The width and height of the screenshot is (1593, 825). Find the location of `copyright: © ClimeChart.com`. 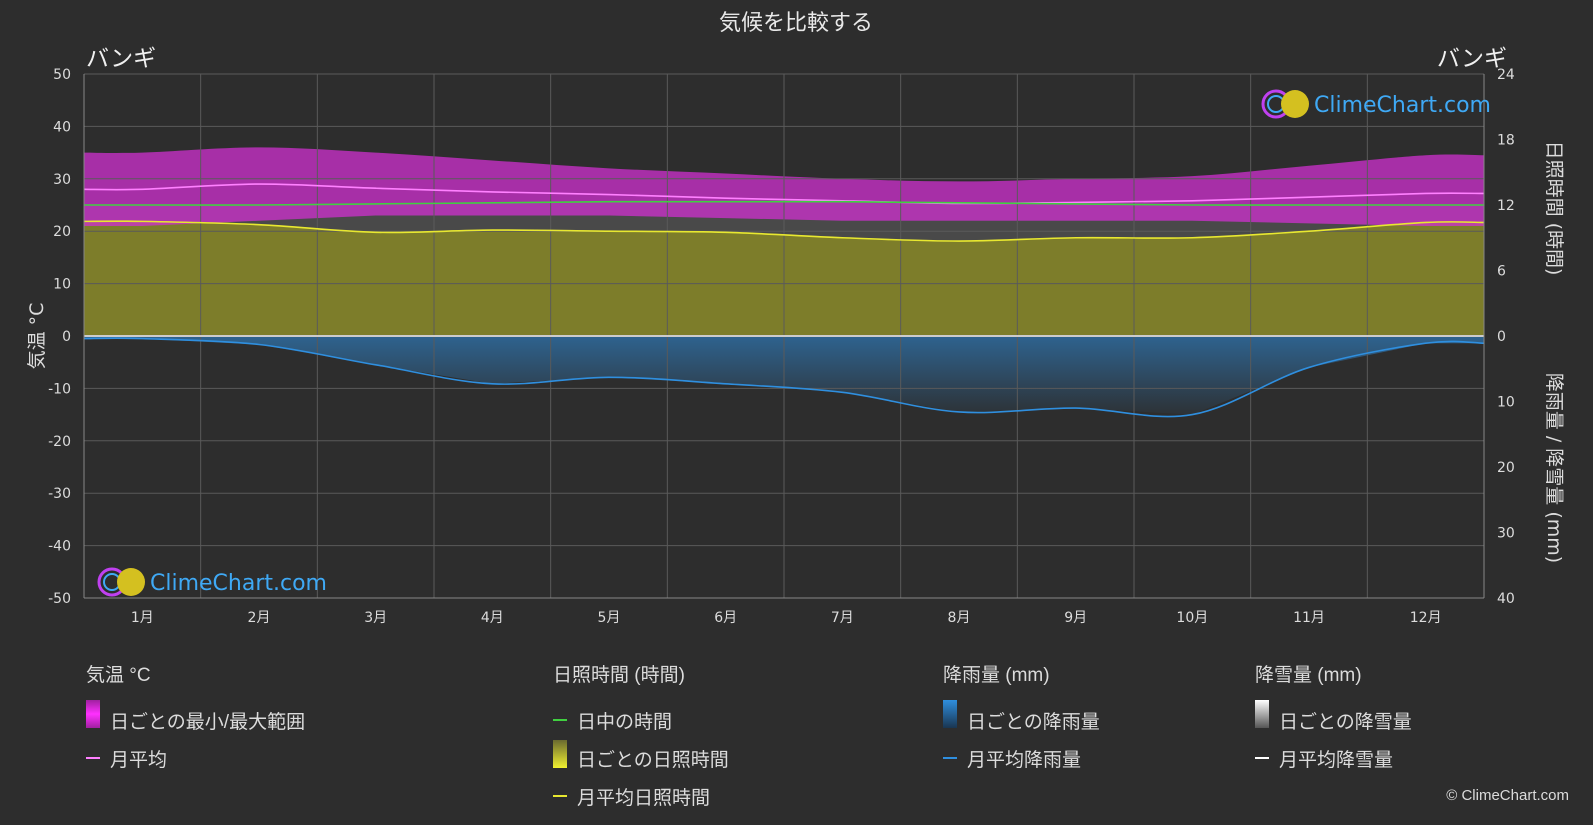

copyright: © ClimeChart.com is located at coordinates (1507, 795).